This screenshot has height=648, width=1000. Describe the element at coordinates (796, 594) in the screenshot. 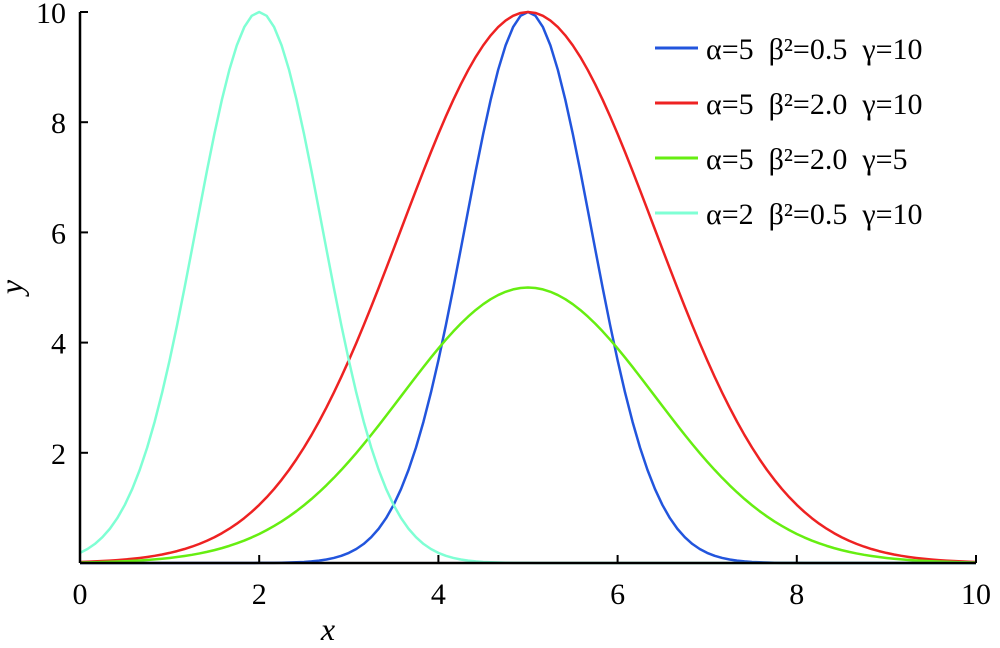

I see `x-tick-label: 8` at that location.